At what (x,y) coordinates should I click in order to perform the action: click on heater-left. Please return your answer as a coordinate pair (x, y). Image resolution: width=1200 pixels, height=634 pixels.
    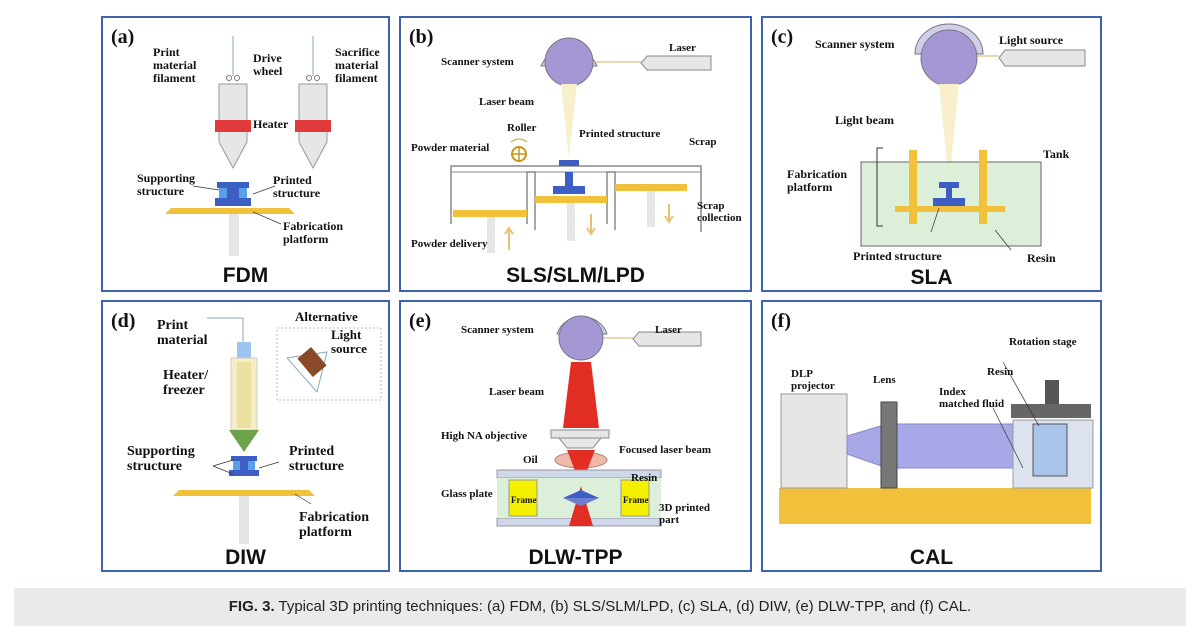
    Looking at the image, I should click on (233, 126).